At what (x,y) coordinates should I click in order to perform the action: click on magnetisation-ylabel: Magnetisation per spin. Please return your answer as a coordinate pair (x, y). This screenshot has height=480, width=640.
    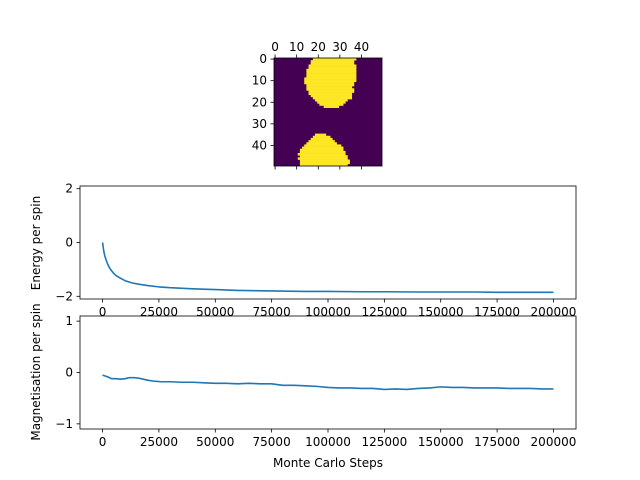
    Looking at the image, I should click on (36, 371).